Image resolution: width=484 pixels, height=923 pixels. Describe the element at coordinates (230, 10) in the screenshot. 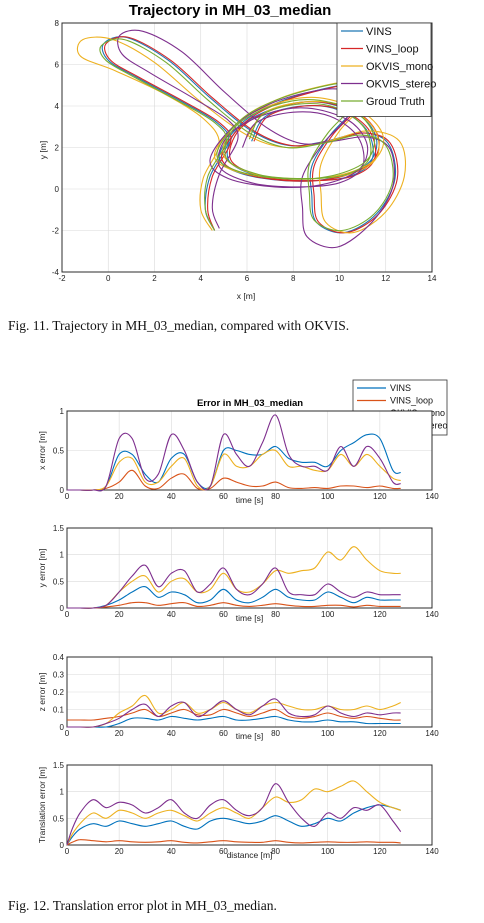

I see `chart-title: Trajectory in MH_03_median` at that location.